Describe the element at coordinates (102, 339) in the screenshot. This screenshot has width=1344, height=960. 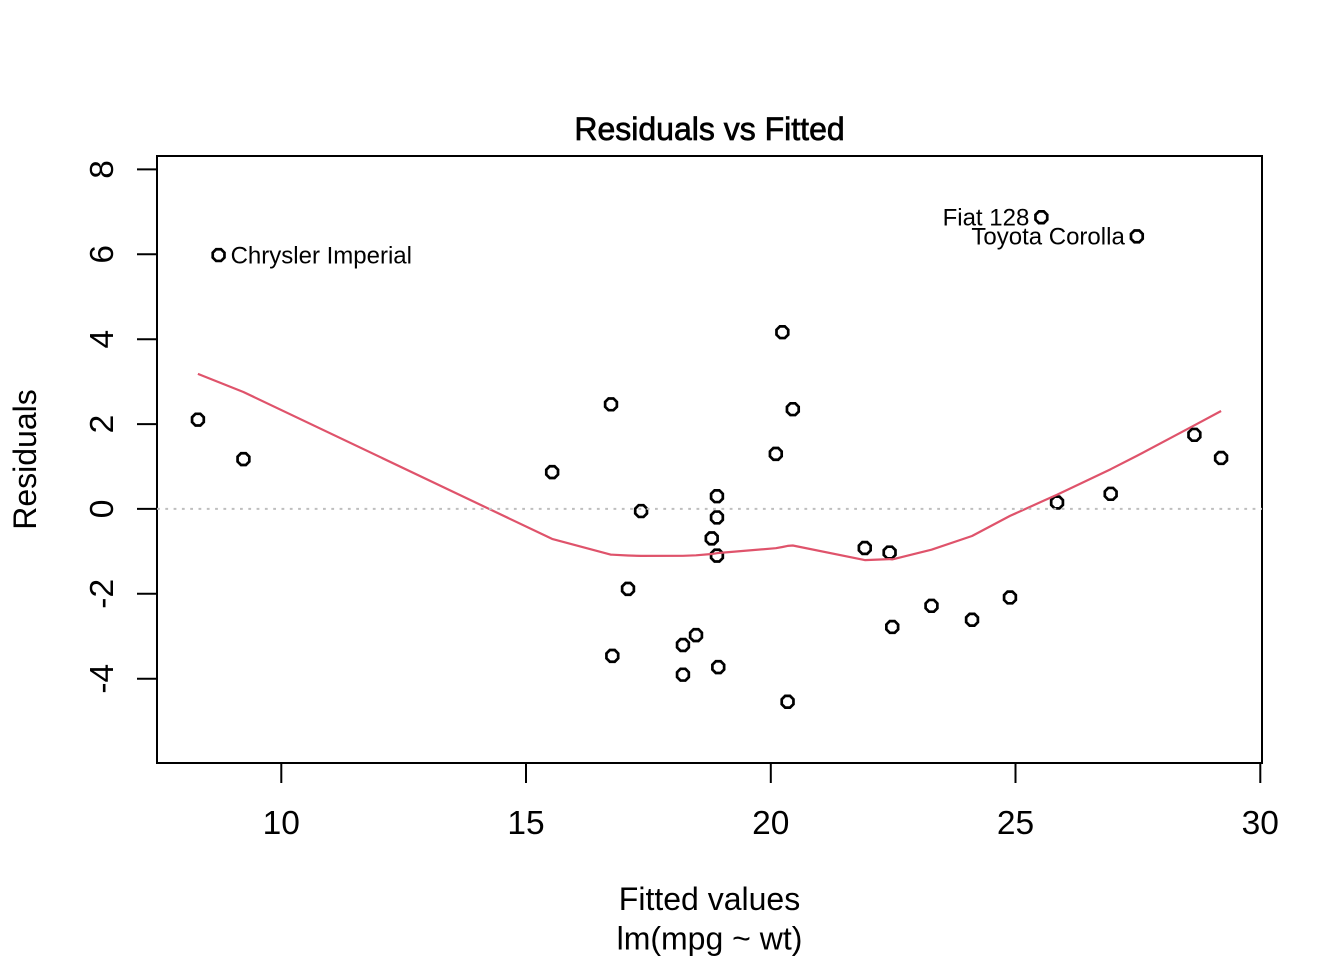
I see `svg-text: 4` at that location.